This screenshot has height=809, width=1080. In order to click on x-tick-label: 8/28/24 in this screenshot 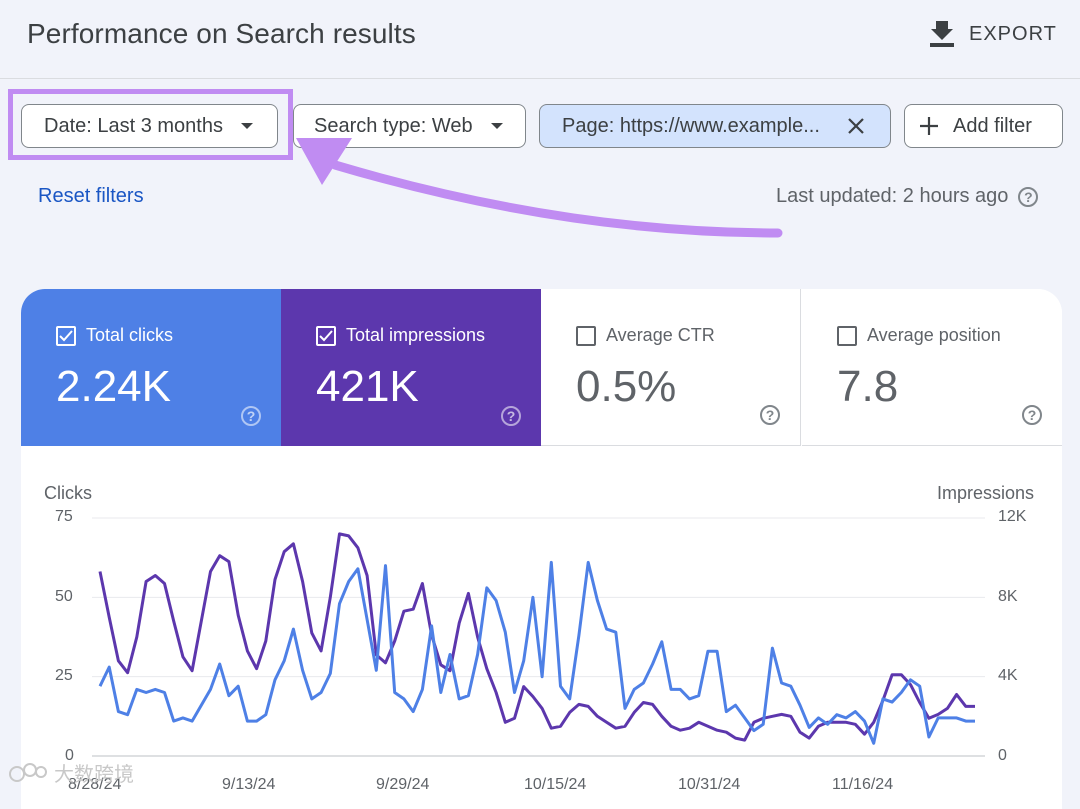, I will do `click(95, 784)`.